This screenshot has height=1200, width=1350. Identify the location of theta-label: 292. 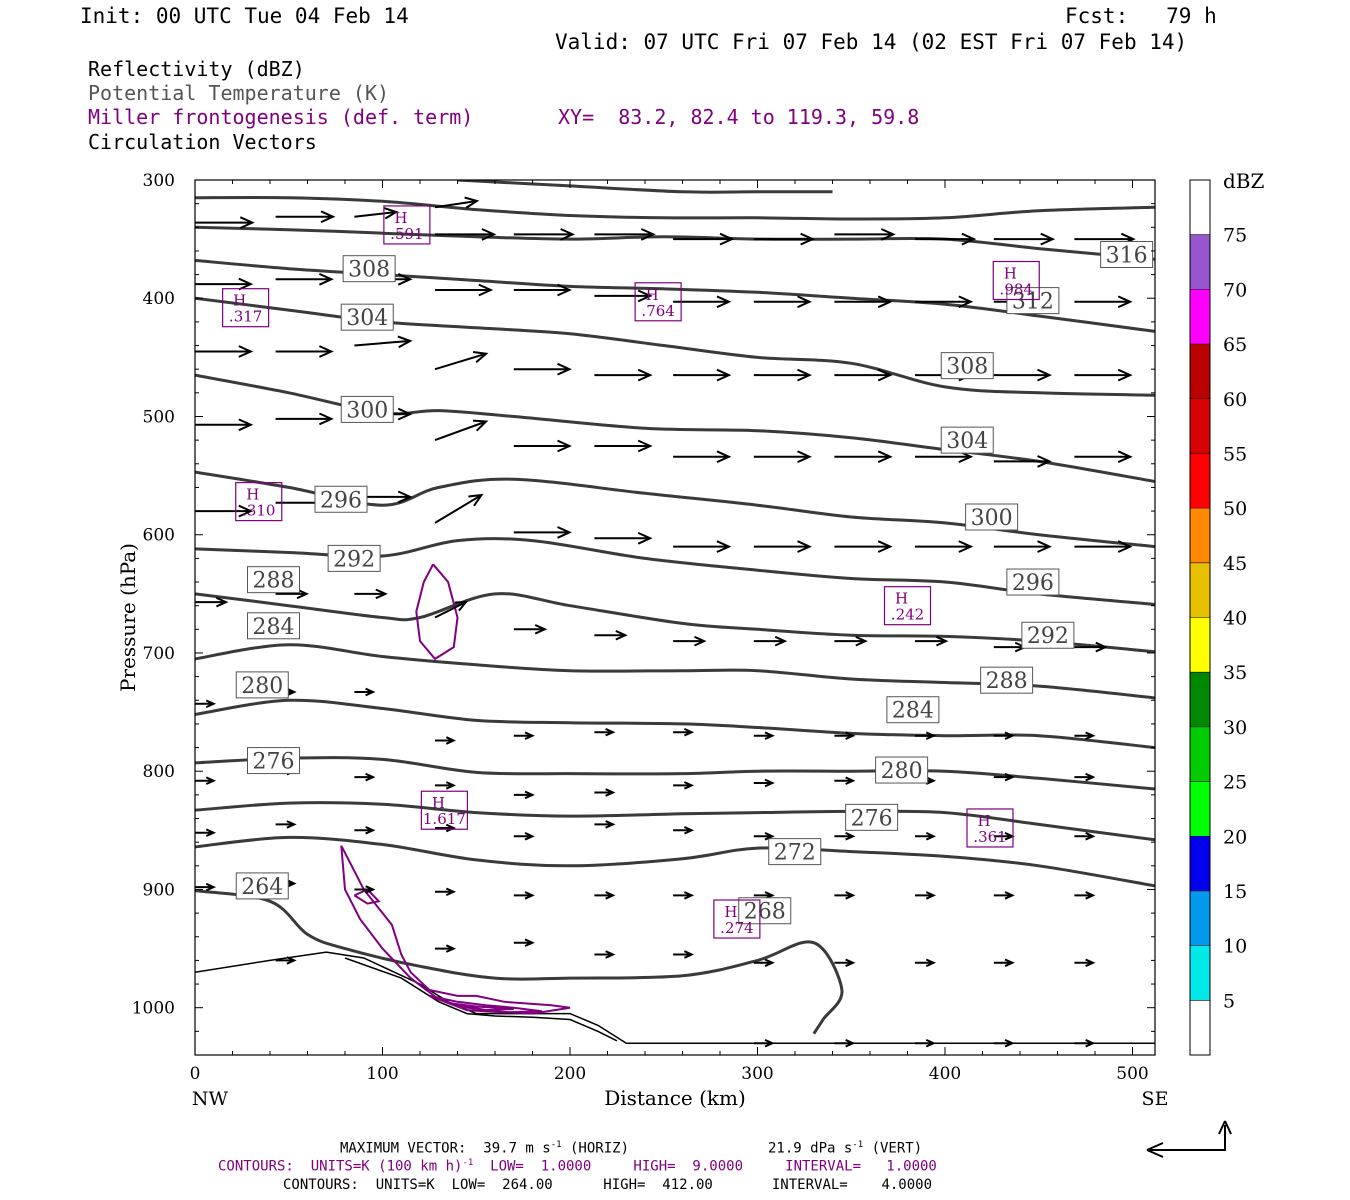
(354, 559).